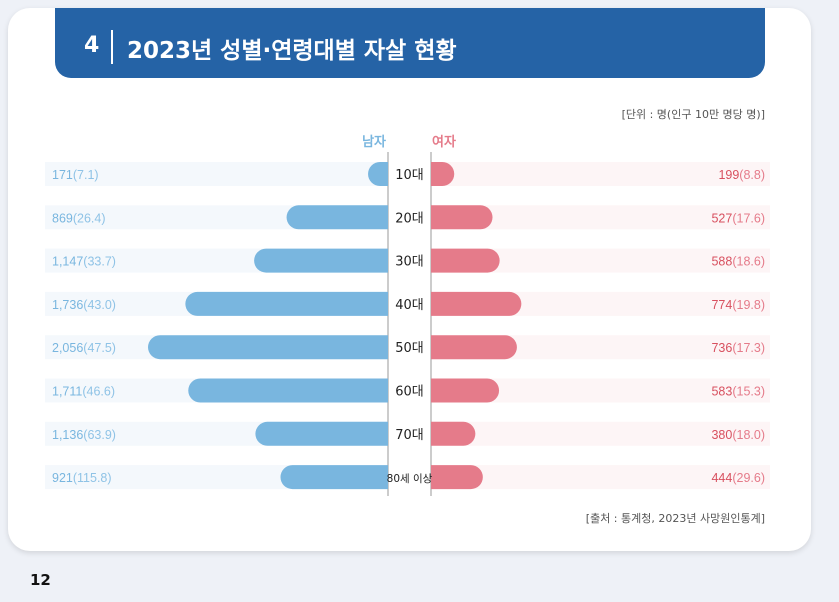  What do you see at coordinates (693, 114) in the screenshot?
I see `unit-note: [단위 : 명(인구 10만 명당 명)]` at bounding box center [693, 114].